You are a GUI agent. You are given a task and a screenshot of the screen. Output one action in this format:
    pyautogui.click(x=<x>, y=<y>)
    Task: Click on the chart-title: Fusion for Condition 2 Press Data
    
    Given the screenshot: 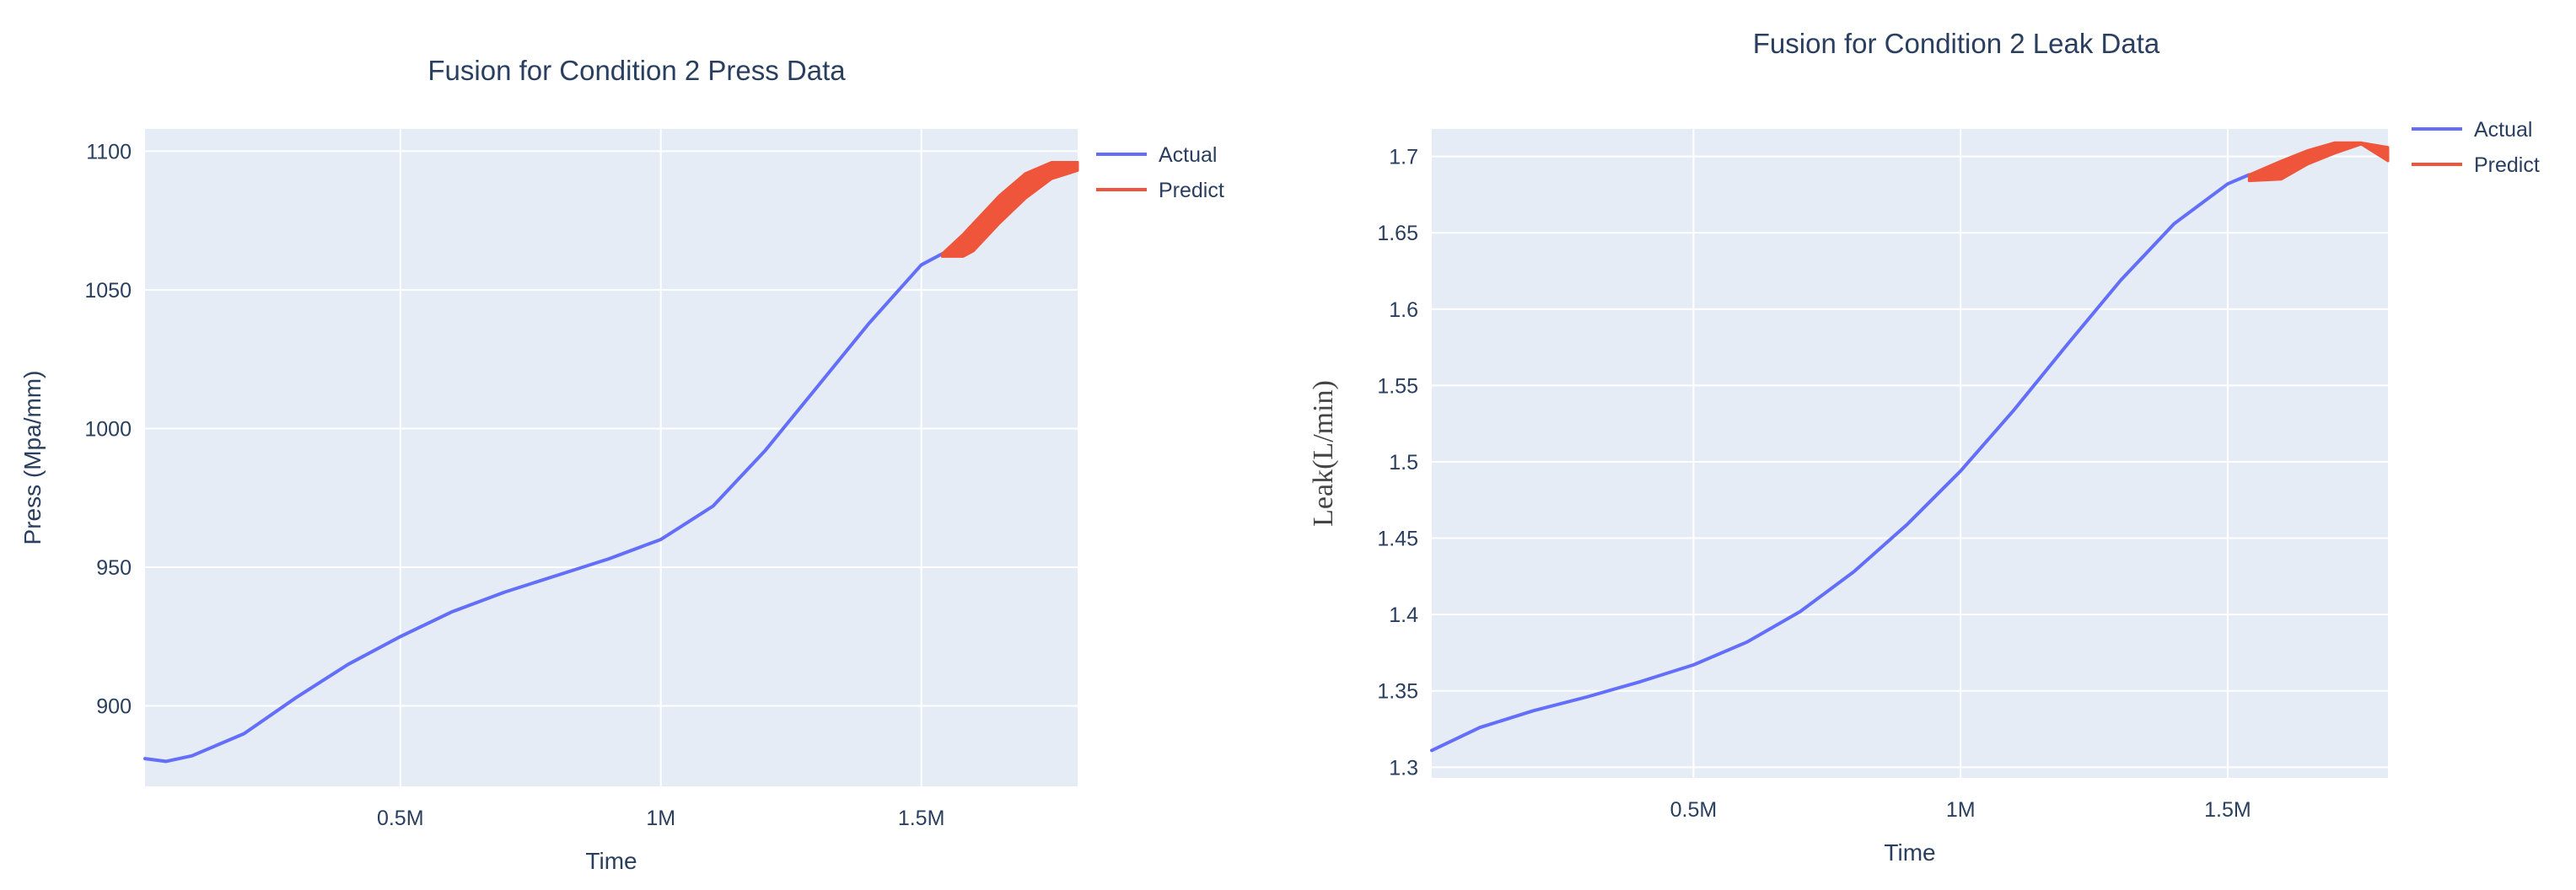 What is the action you would take?
    pyautogui.click(x=637, y=70)
    